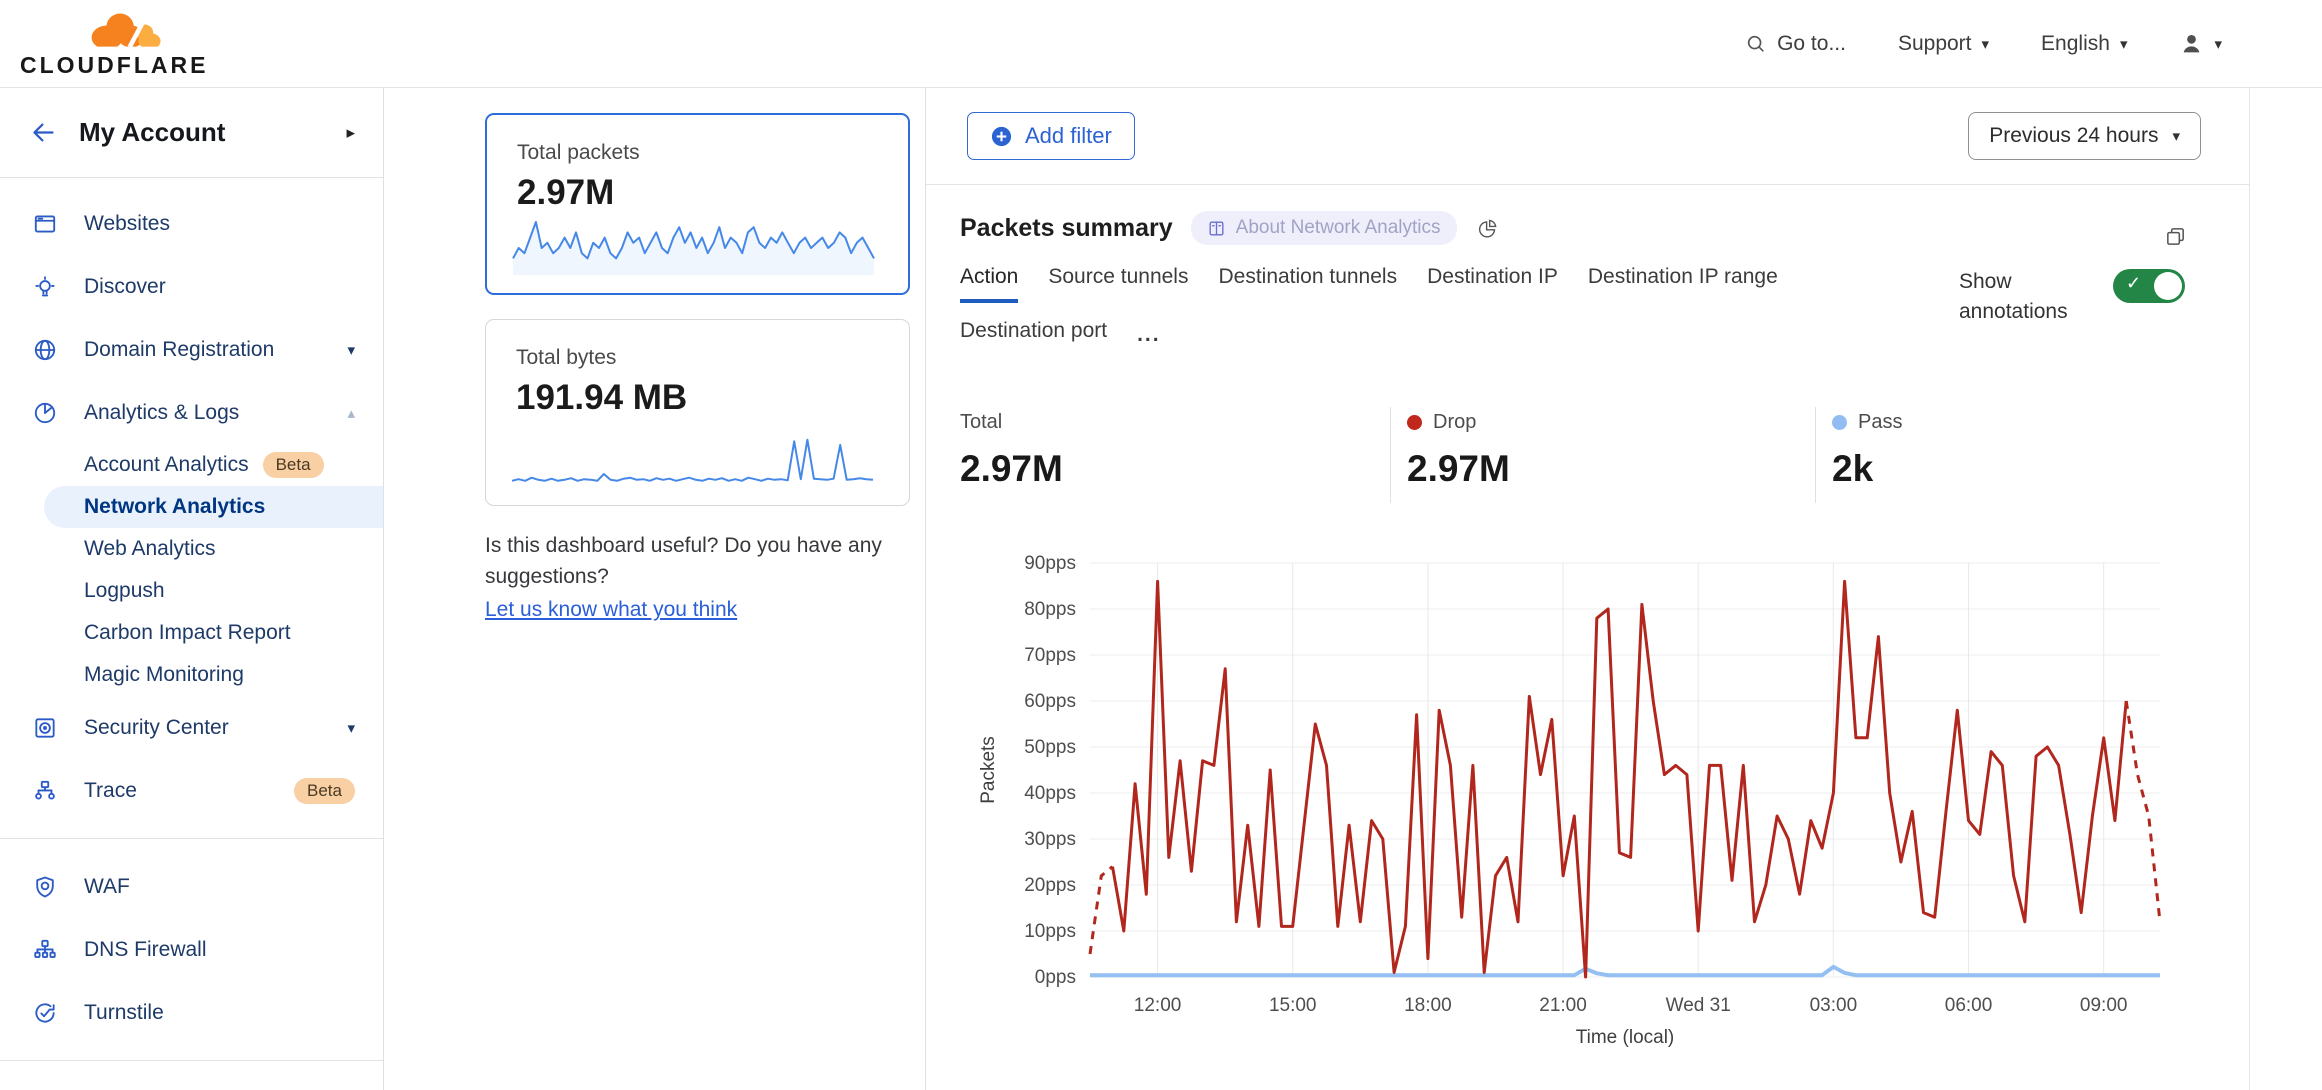 The height and width of the screenshot is (1090, 2322). I want to click on person-icon, so click(2192, 43).